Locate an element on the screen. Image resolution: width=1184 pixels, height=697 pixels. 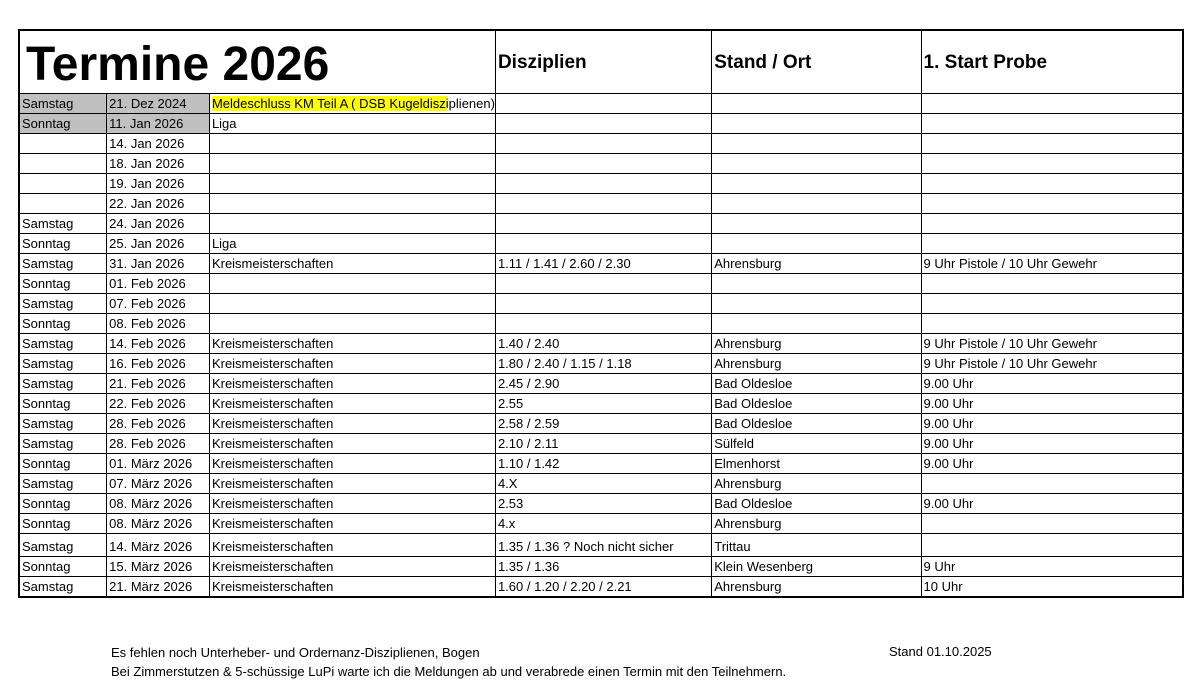
cell-date: 01. März 2026 is located at coordinates (158, 463).